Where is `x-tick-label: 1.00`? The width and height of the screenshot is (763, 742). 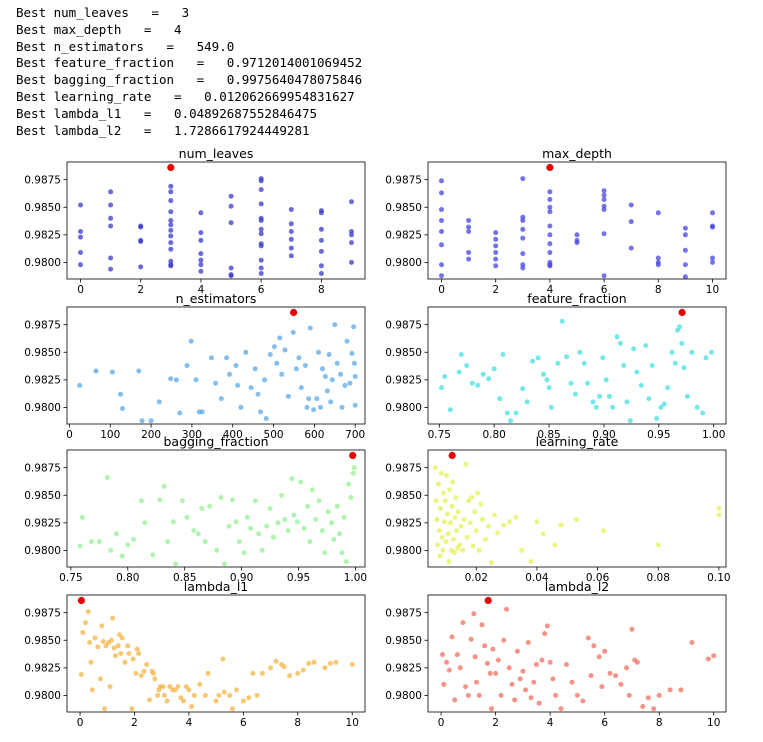 x-tick-label: 1.00 is located at coordinates (713, 435).